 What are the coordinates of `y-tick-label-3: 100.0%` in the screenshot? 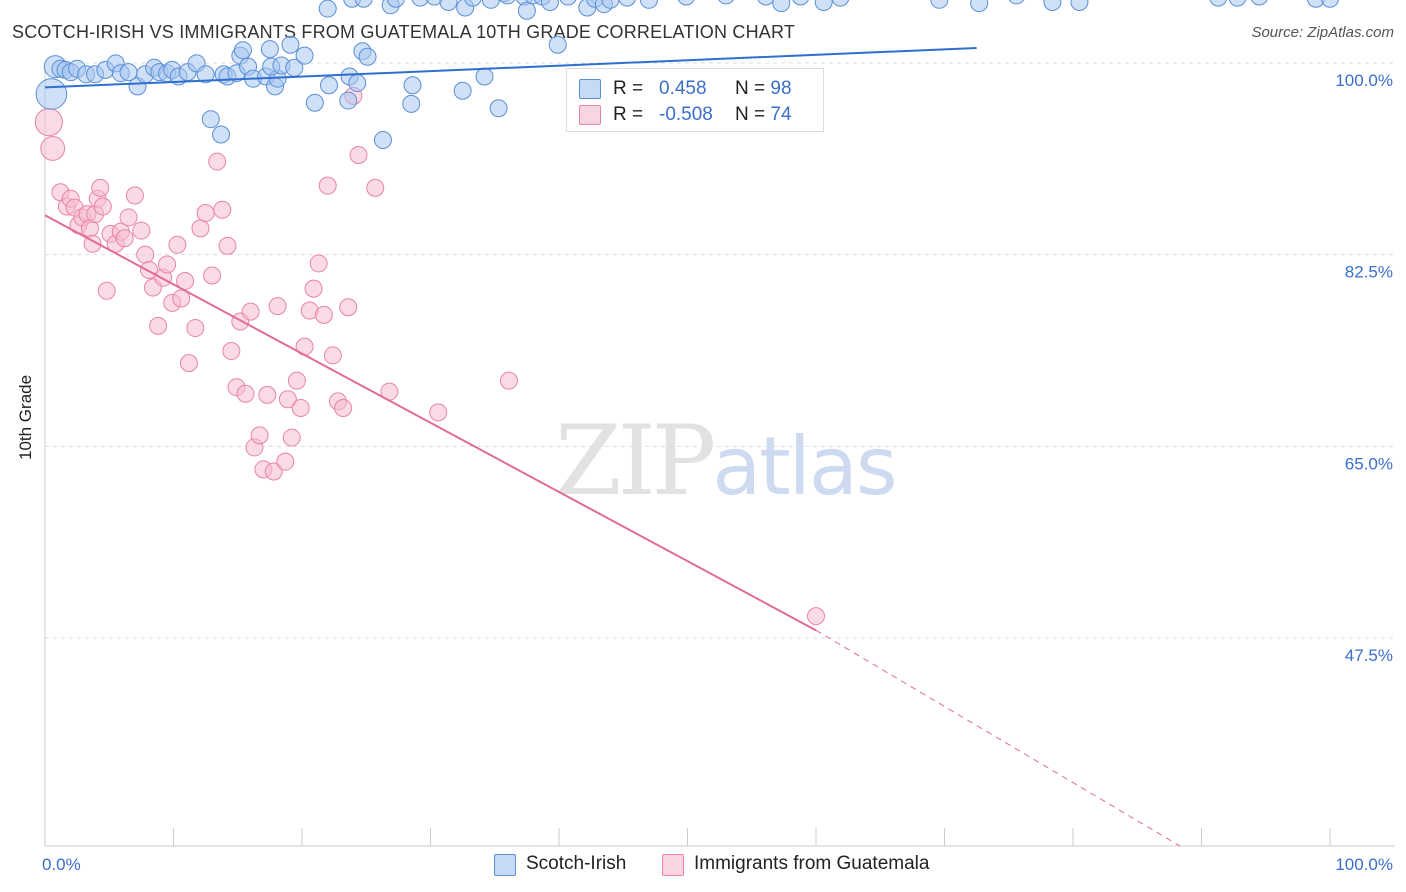 It's located at (1364, 80).